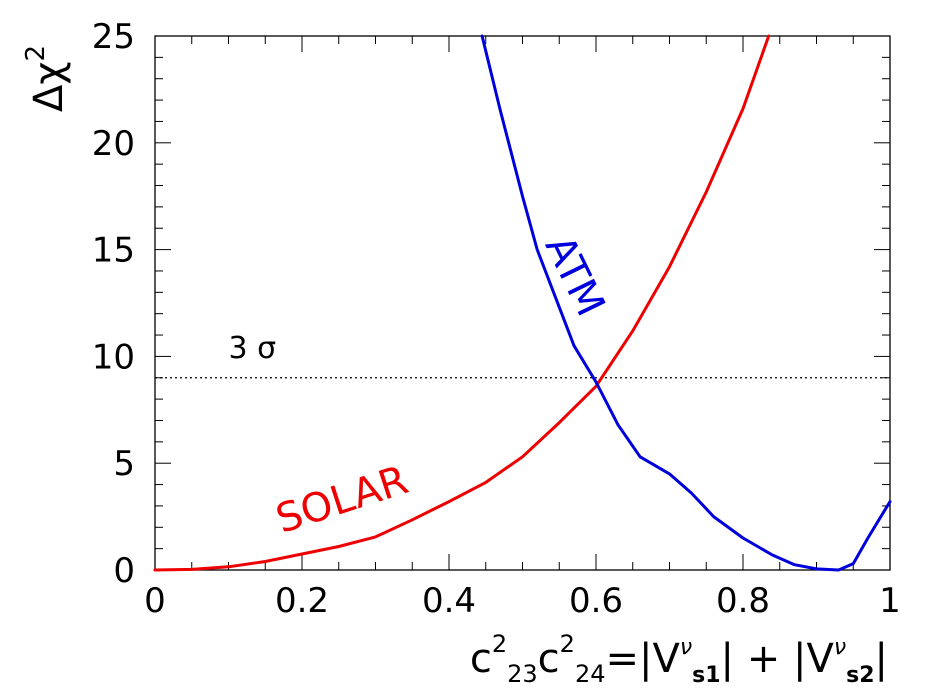  Describe the element at coordinates (596, 601) in the screenshot. I see `x-tick-label: 0.6` at that location.